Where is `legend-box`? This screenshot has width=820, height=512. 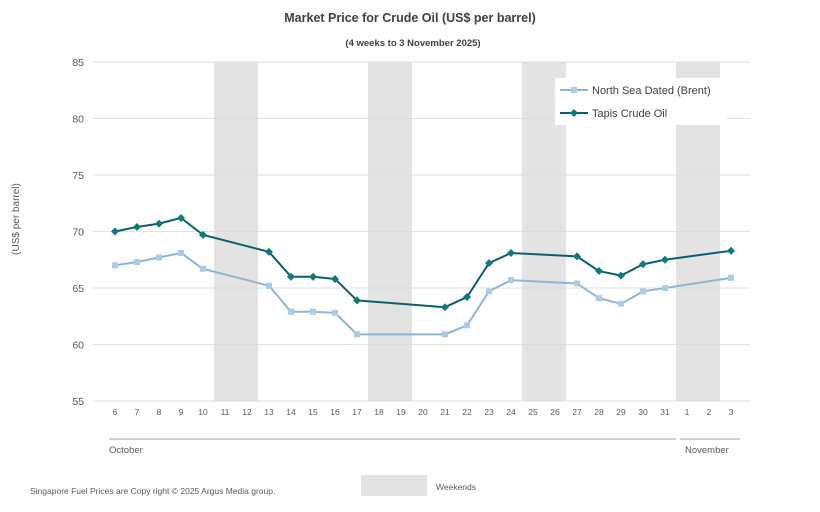
legend-box is located at coordinates (641, 101).